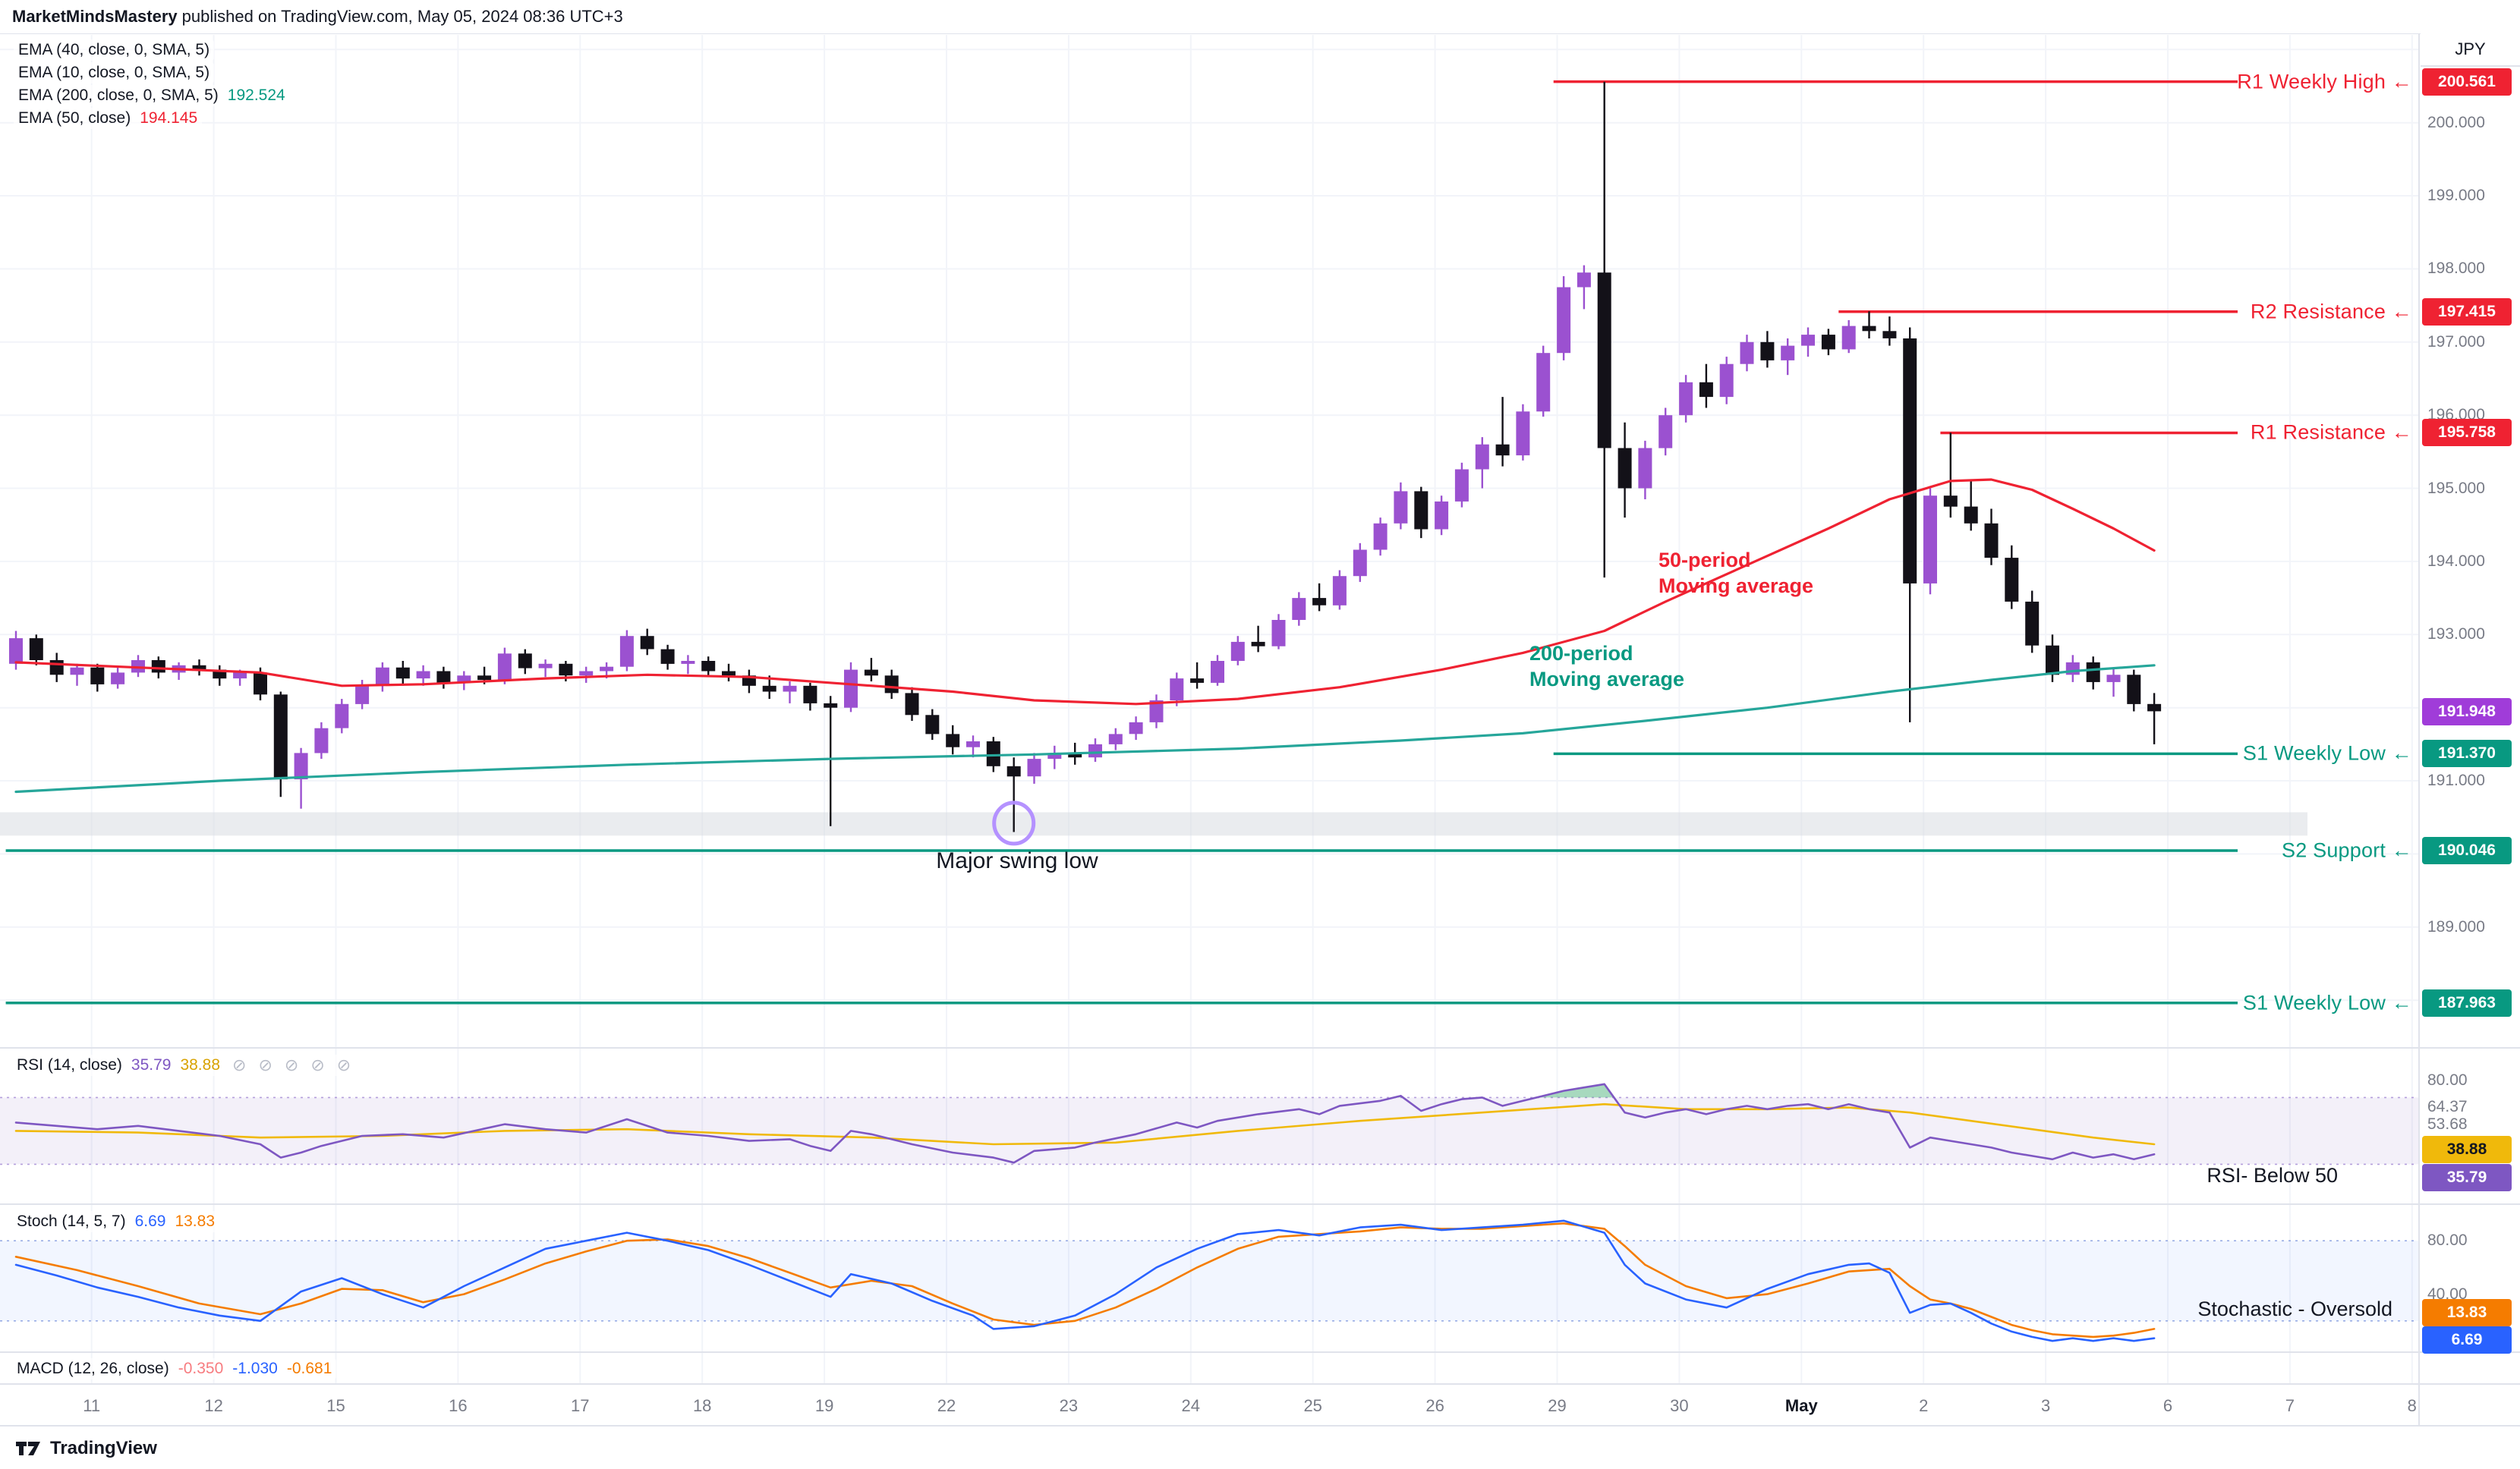  I want to click on legend-stoch: Stoch (14, 5, 7) 6.69 13.83, so click(116, 1221).